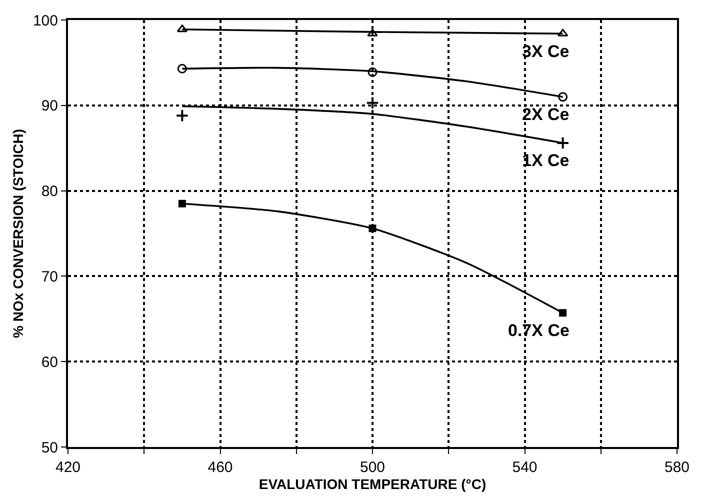 This screenshot has width=702, height=503. What do you see at coordinates (372, 484) in the screenshot?
I see `x-axis-title: EVALUATION TEMPERATURE (°C)` at bounding box center [372, 484].